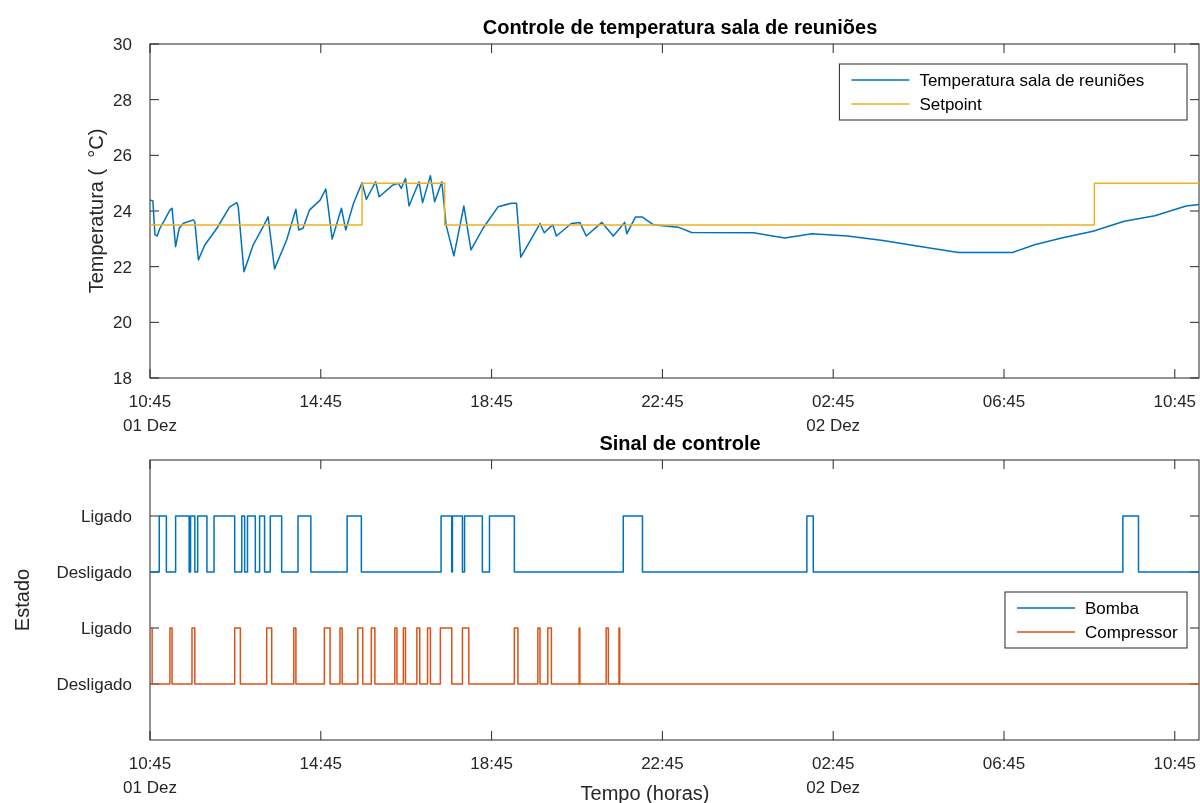 The height and width of the screenshot is (803, 1200). What do you see at coordinates (1032, 80) in the screenshot?
I see `legend-label: Temperatura sala de reuniões` at bounding box center [1032, 80].